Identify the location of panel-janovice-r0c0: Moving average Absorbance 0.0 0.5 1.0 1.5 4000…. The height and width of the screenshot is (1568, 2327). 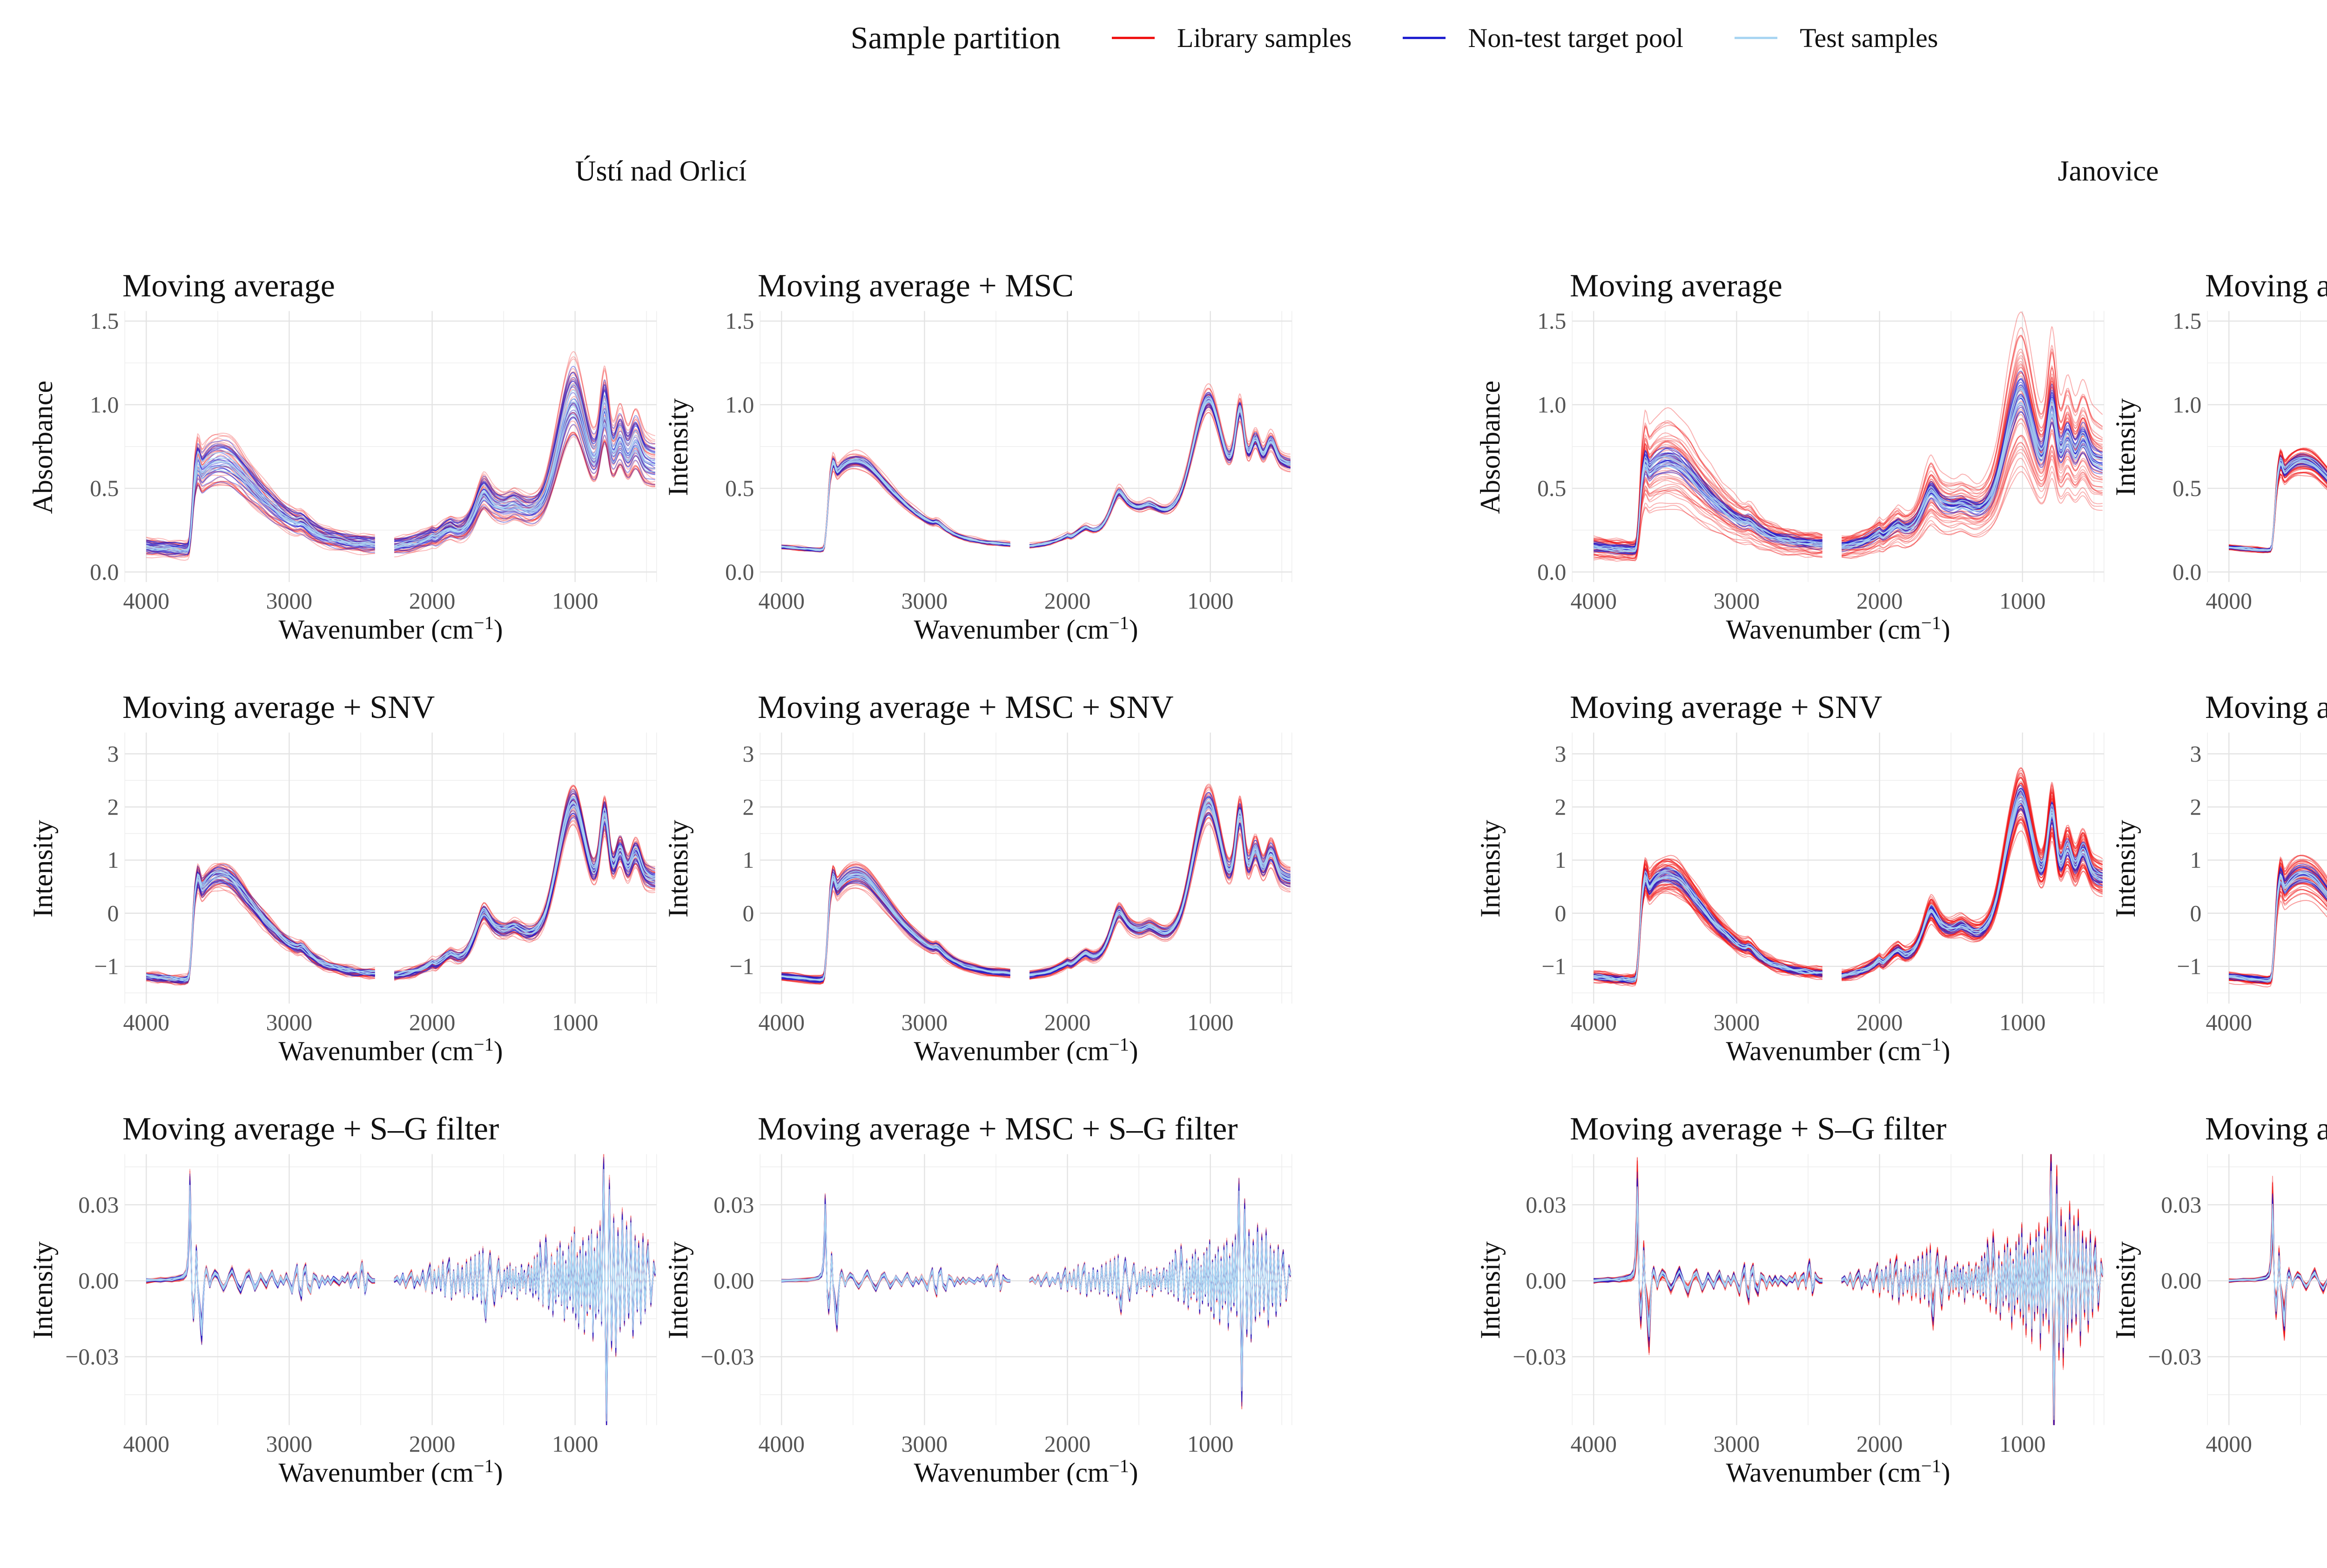
(1790, 453).